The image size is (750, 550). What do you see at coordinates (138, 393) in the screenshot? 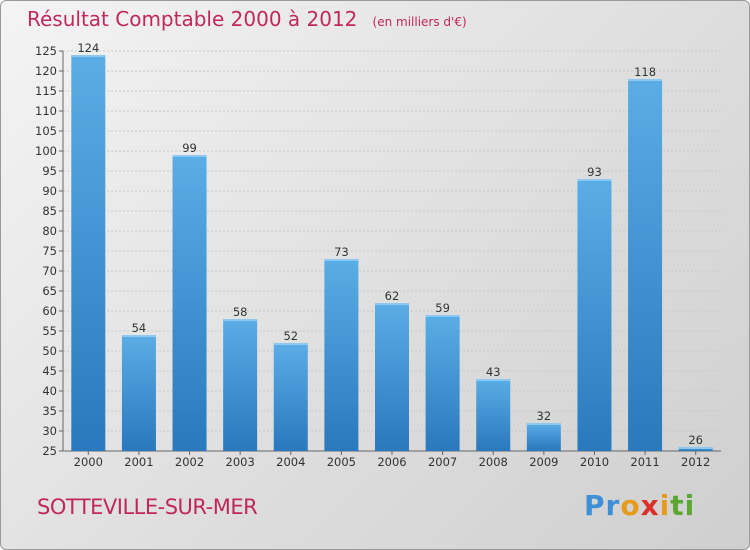
I see `bar-2001` at bounding box center [138, 393].